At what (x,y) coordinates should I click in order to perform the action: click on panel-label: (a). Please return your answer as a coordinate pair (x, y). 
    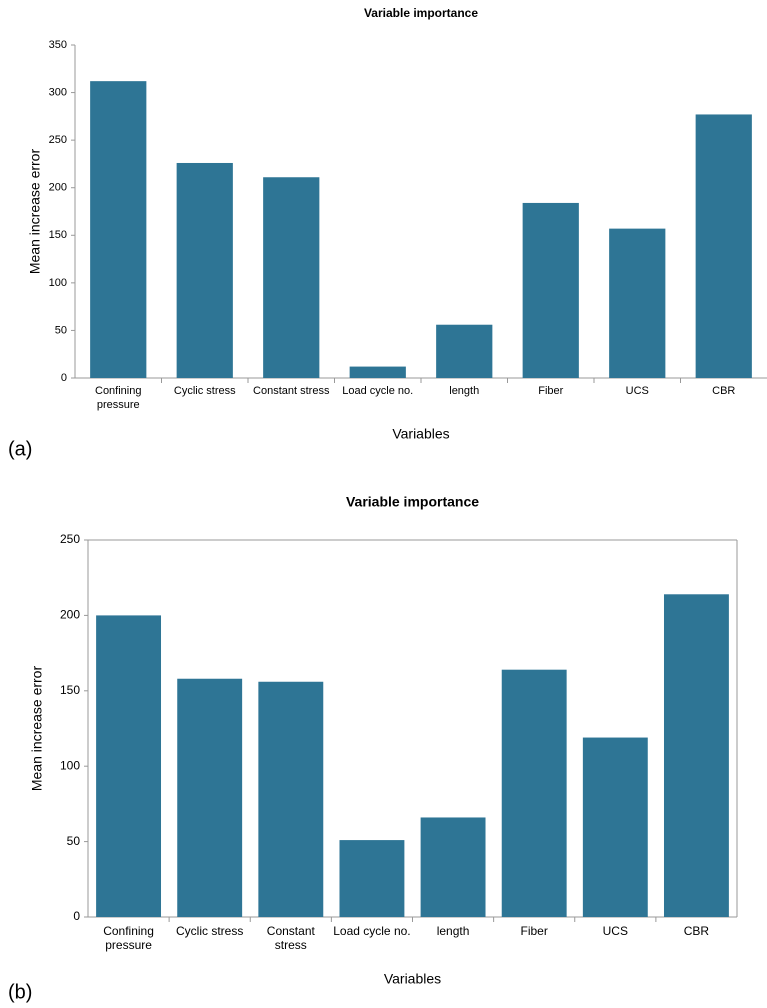
    Looking at the image, I should click on (20, 449).